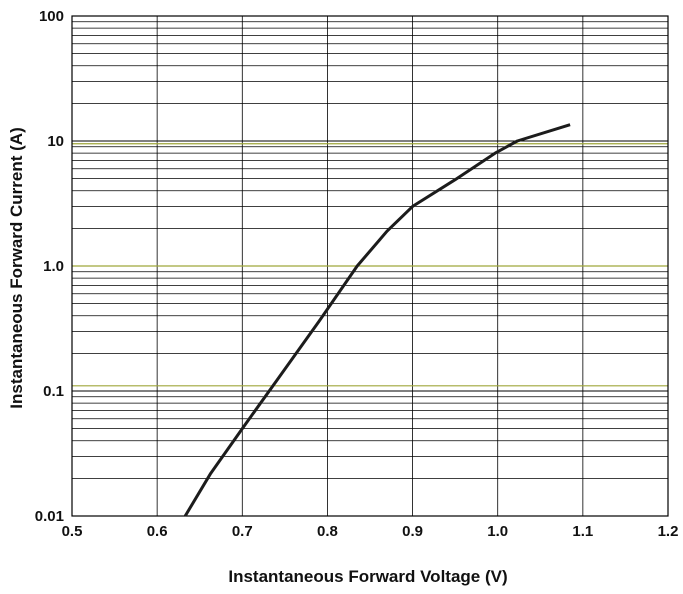 The height and width of the screenshot is (594, 683). What do you see at coordinates (327, 531) in the screenshot?
I see `x-tick-label: 0.8` at bounding box center [327, 531].